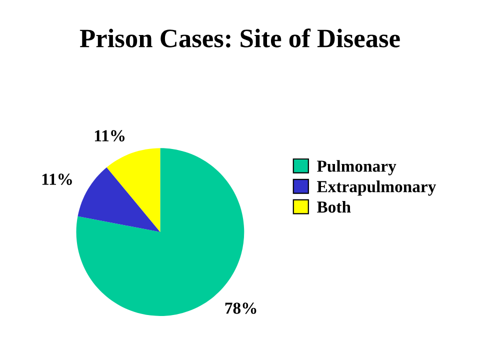 Image resolution: width=480 pixels, height=360 pixels. I want to click on legend-label: Extrapulmonary, so click(376, 188).